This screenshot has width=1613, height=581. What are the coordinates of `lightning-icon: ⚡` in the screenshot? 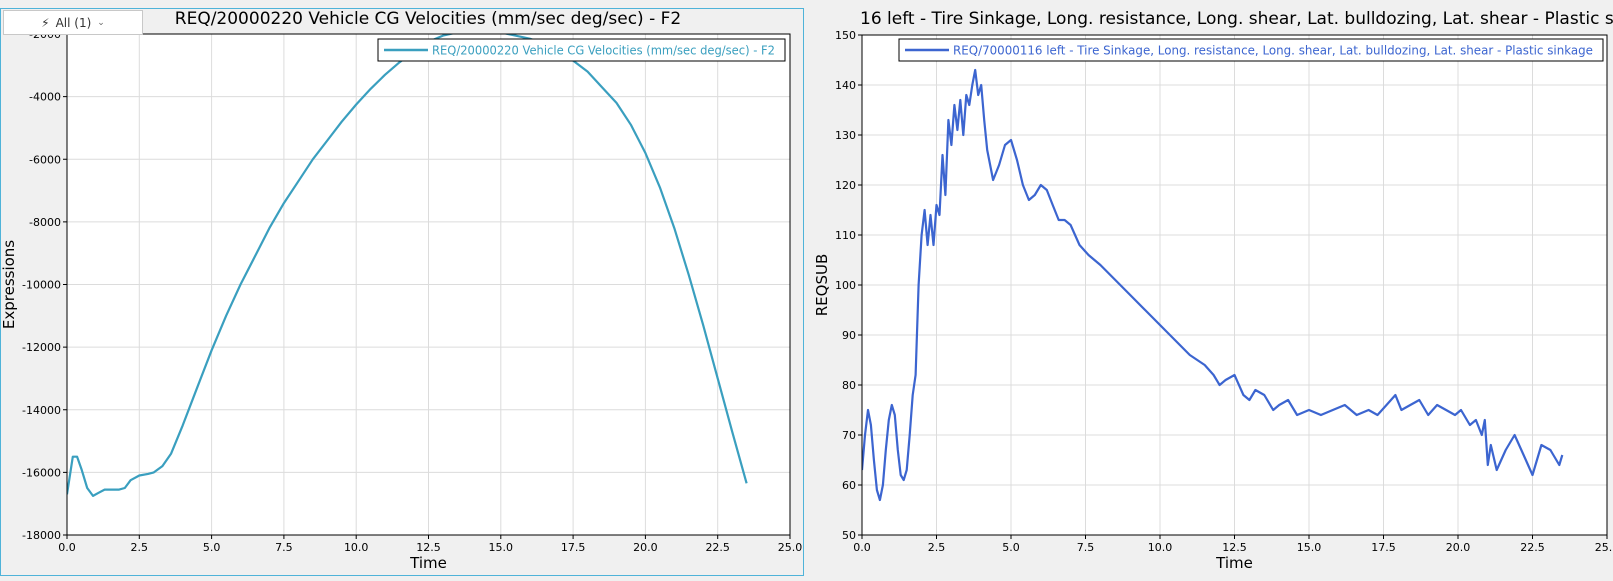 It's located at (45, 22).